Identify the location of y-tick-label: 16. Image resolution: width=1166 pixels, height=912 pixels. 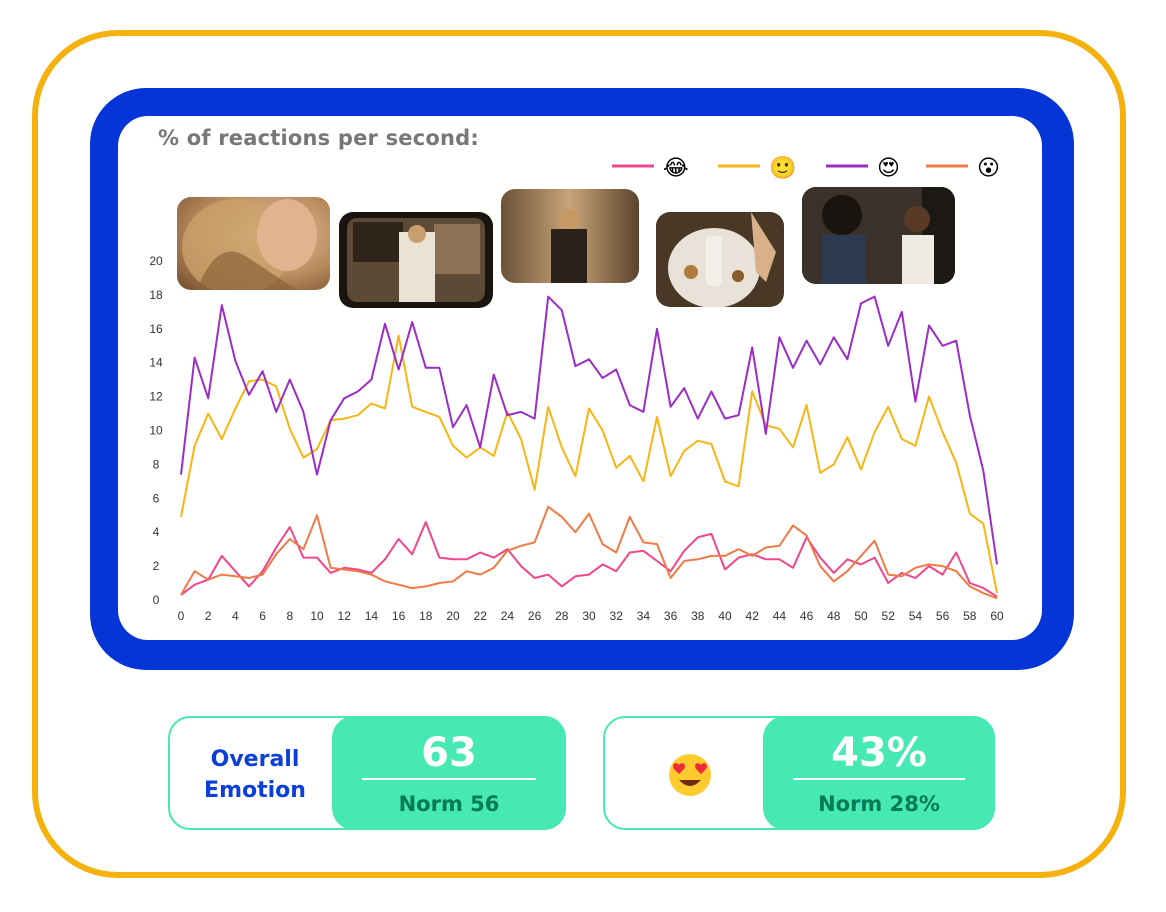
(156, 329).